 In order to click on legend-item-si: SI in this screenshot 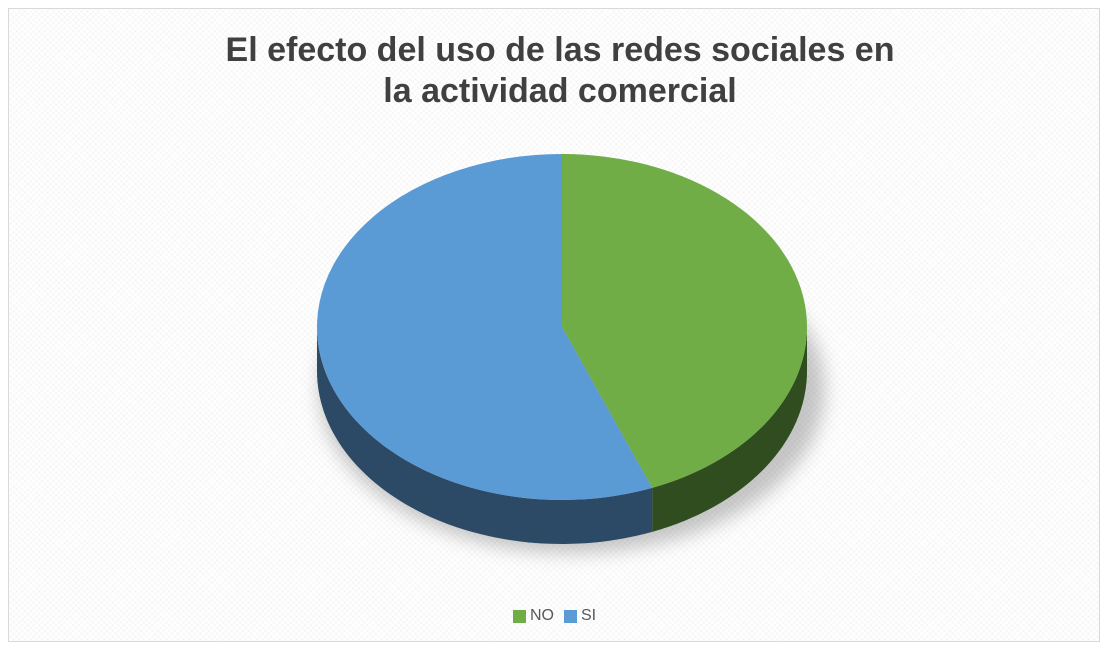, I will do `click(580, 616)`.